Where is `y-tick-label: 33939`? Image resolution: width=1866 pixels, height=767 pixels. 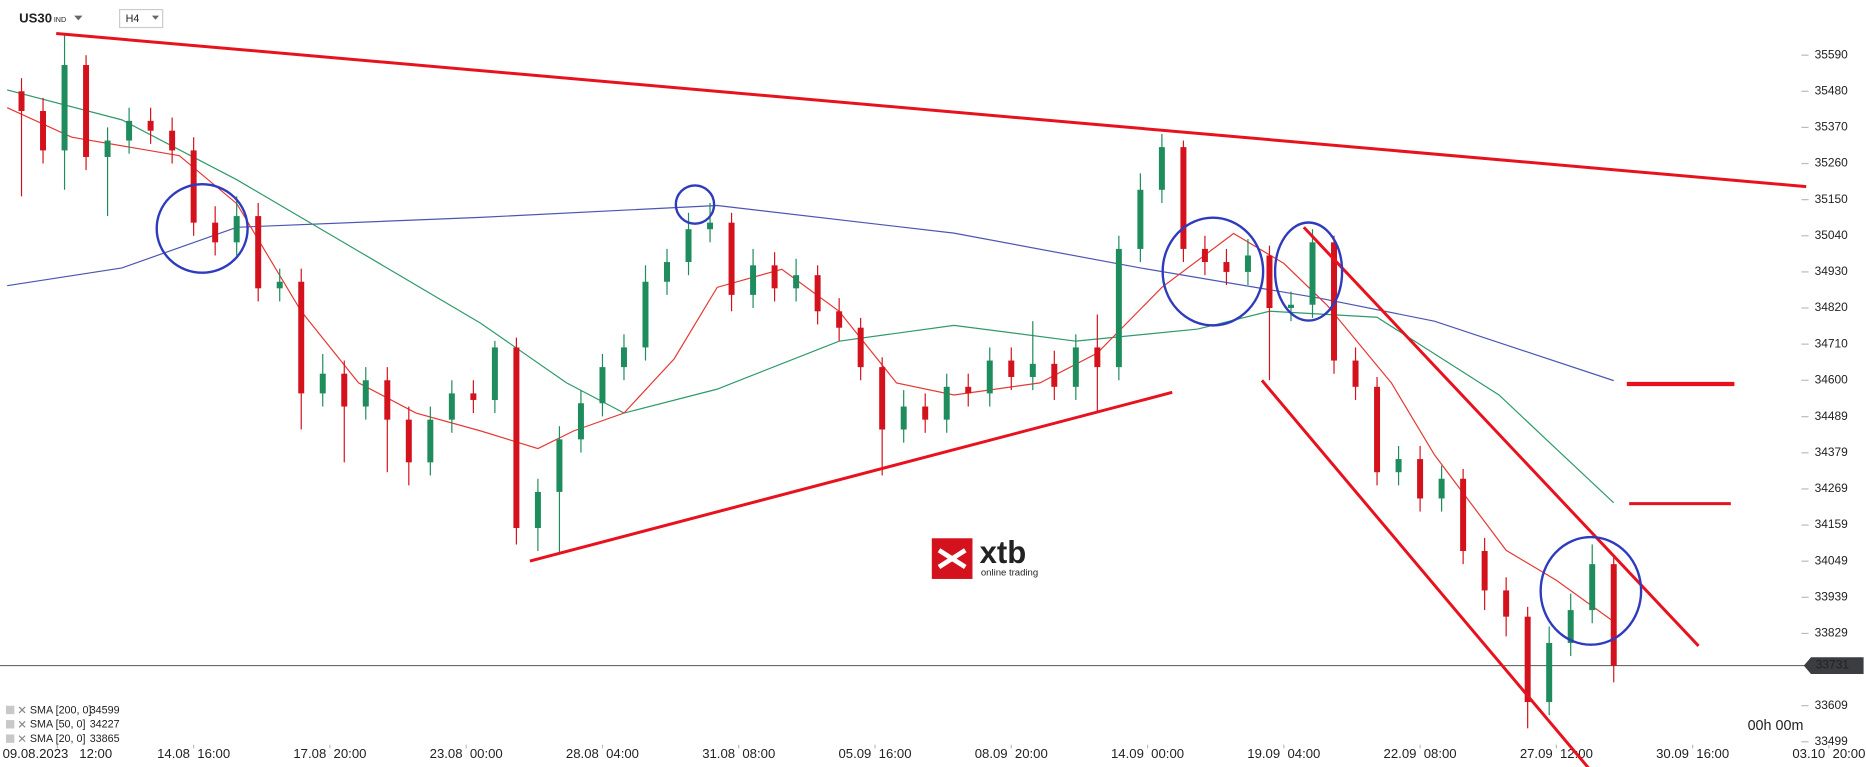 y-tick-label: 33939 is located at coordinates (1832, 596).